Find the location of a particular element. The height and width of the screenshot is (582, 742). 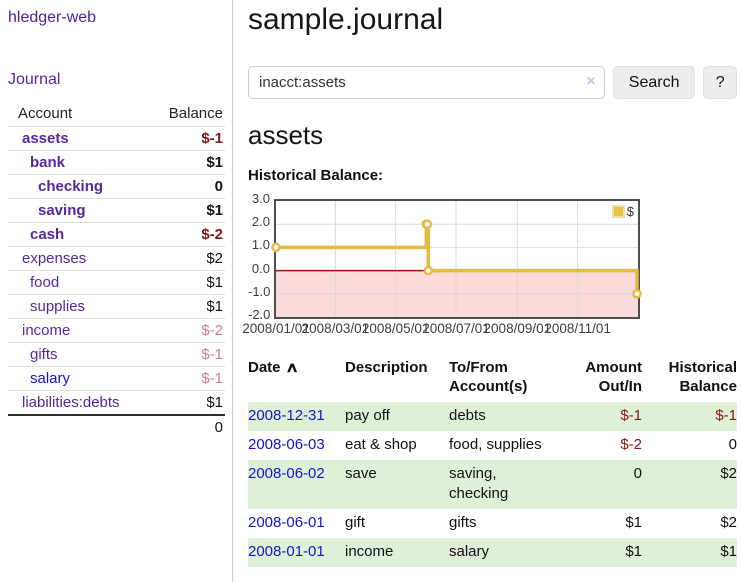

description-column-header: Description is located at coordinates (386, 367).